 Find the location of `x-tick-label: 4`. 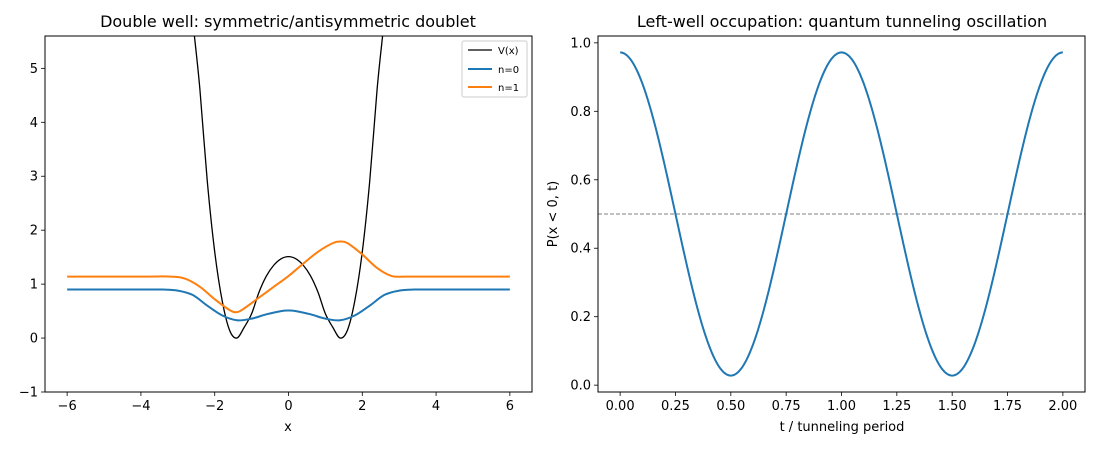

x-tick-label: 4 is located at coordinates (436, 406).